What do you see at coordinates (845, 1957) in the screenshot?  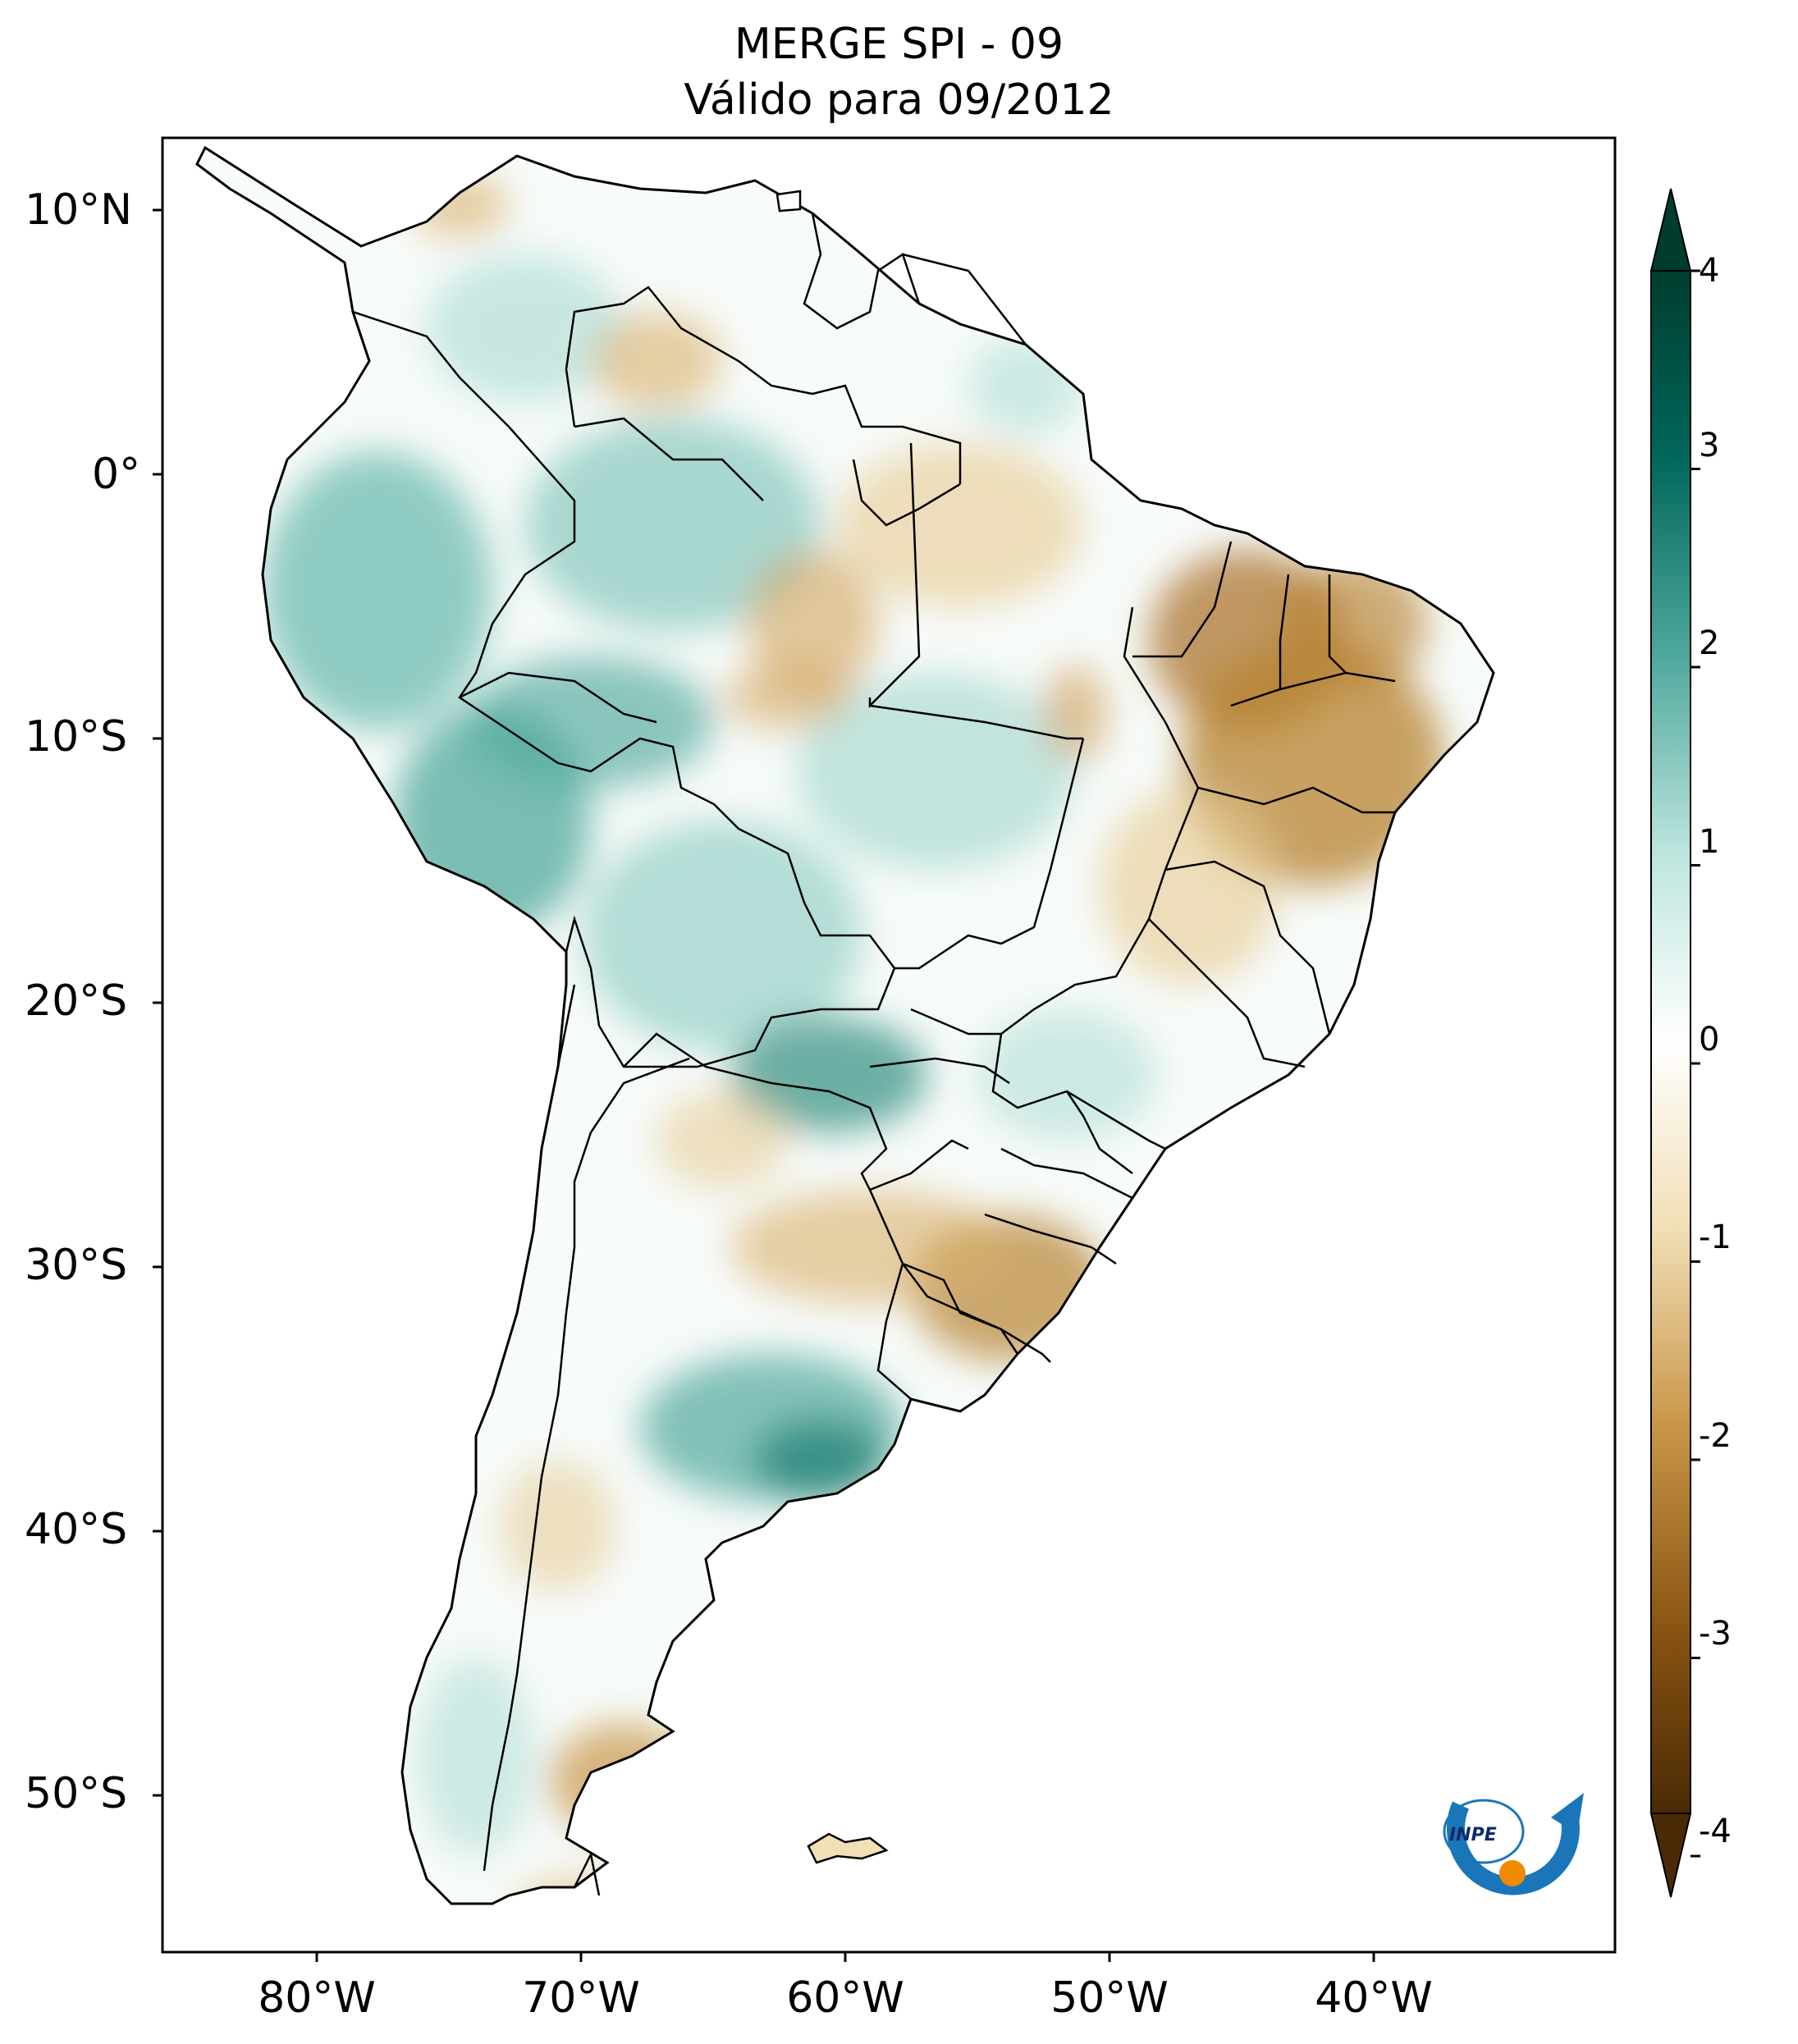 I see `longitude-ticks` at bounding box center [845, 1957].